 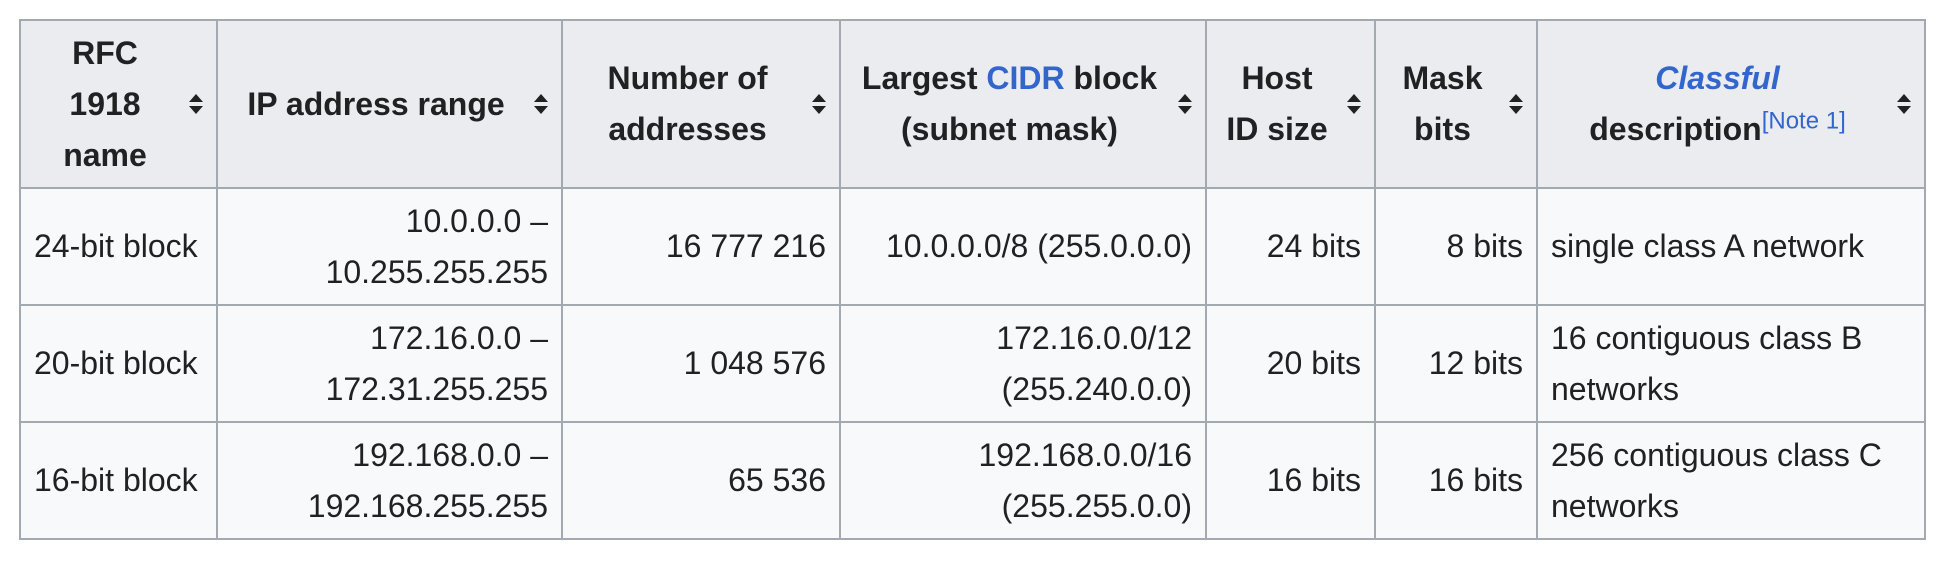 I want to click on range-start: 172.16.0.0 –, so click(x=459, y=337).